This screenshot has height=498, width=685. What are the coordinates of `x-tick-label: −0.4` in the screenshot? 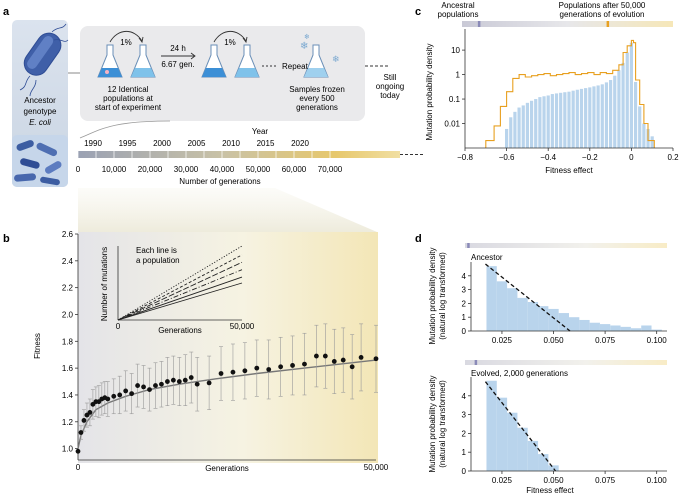 It's located at (548, 157).